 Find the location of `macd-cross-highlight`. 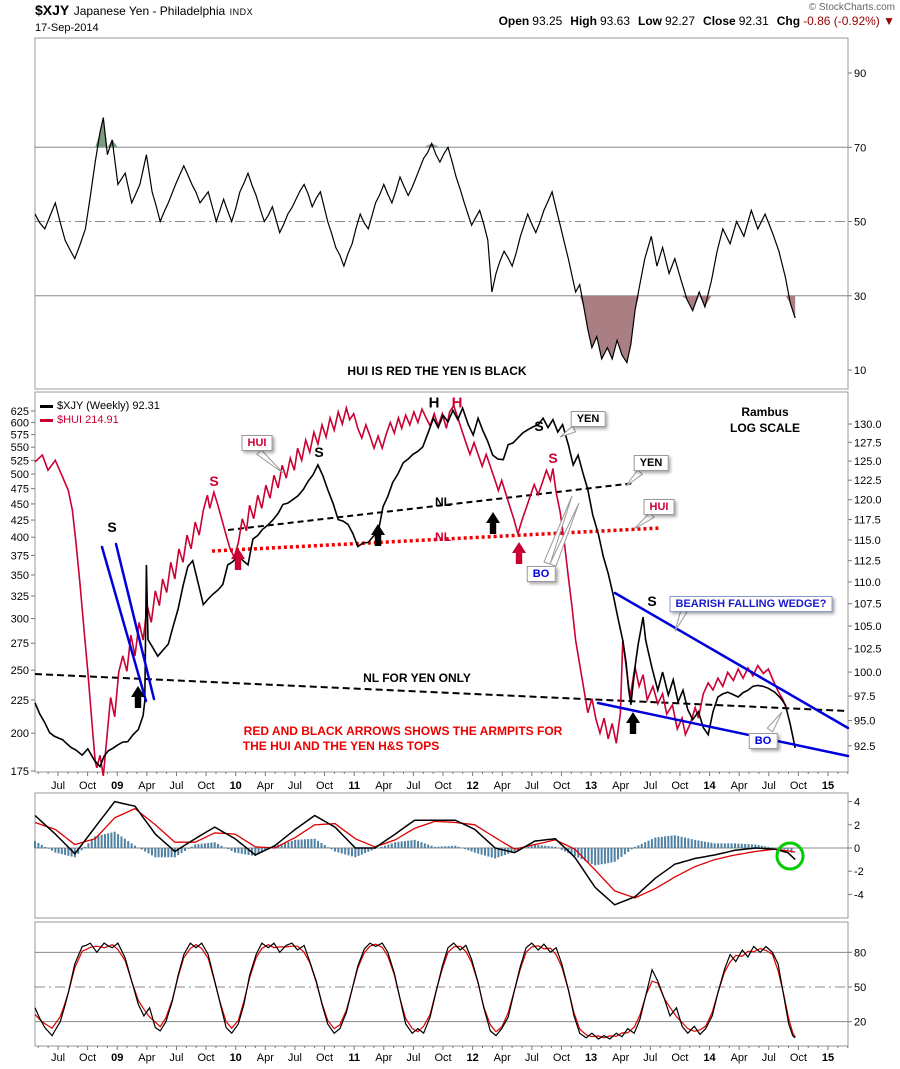

macd-cross-highlight is located at coordinates (790, 856).